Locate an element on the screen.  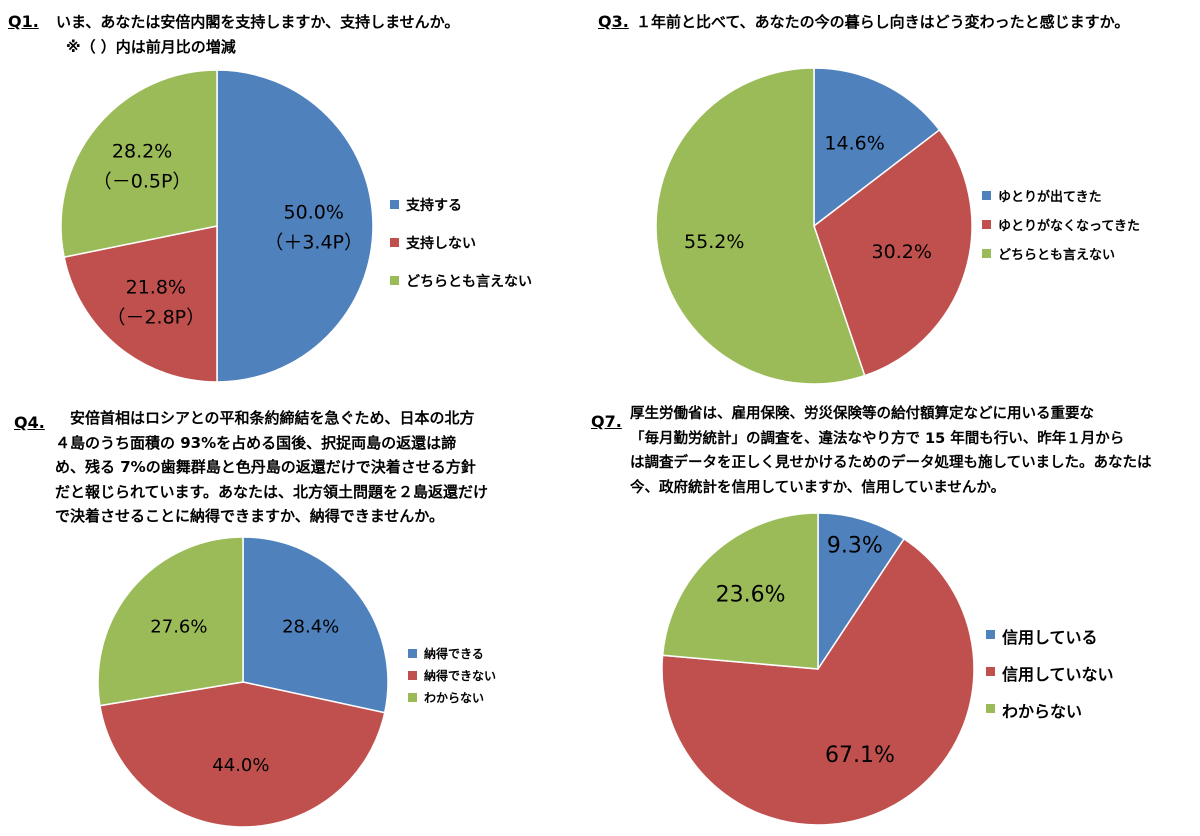
question-title-line: いま、あなたは安倍内閣を支持しますか、支持しませんか。 is located at coordinates (258, 22).